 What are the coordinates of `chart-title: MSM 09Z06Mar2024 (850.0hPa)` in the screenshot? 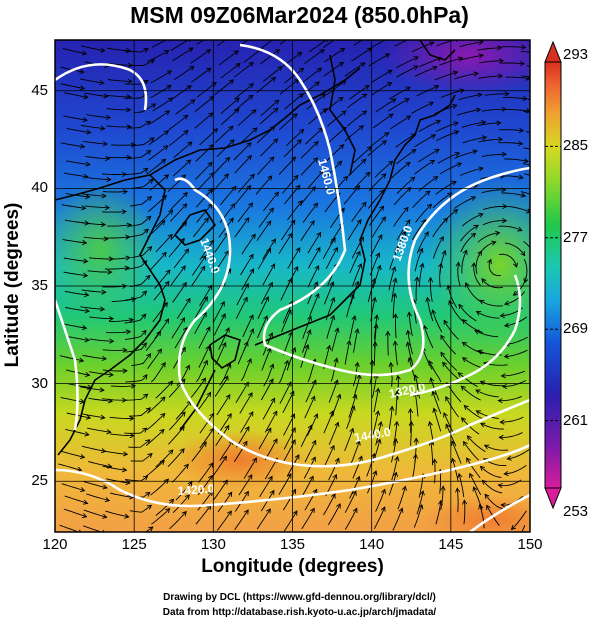 It's located at (299, 15).